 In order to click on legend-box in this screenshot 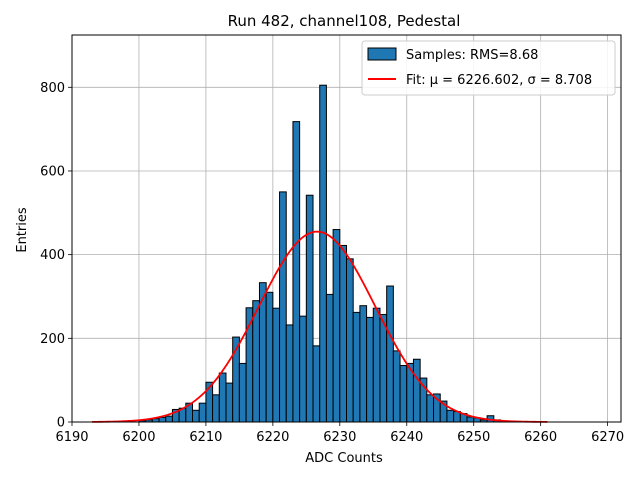, I will do `click(488, 68)`.